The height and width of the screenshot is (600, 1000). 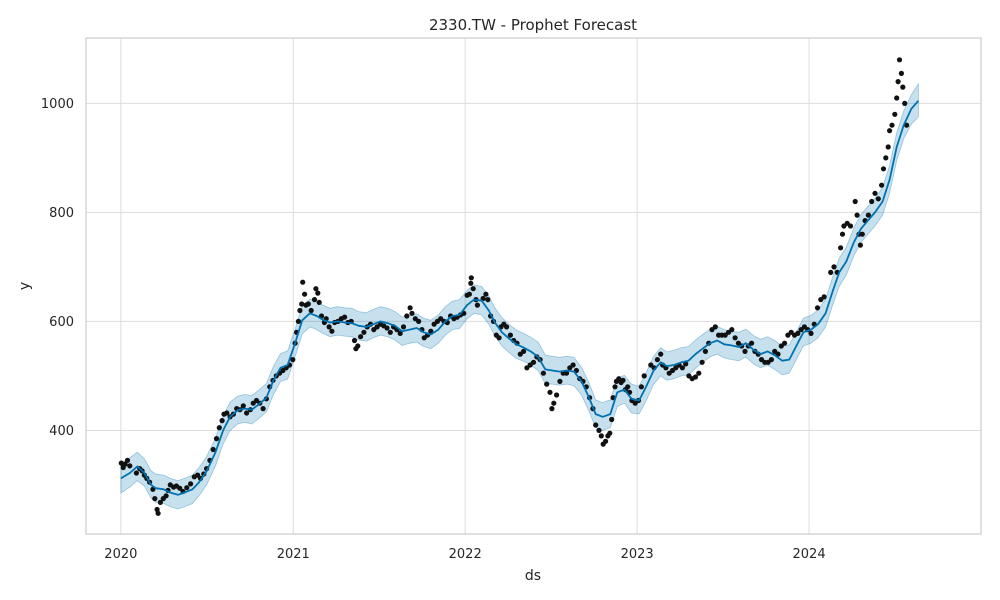 What do you see at coordinates (533, 25) in the screenshot?
I see `chart-title: 2330.TW - Prophet Forecast` at bounding box center [533, 25].